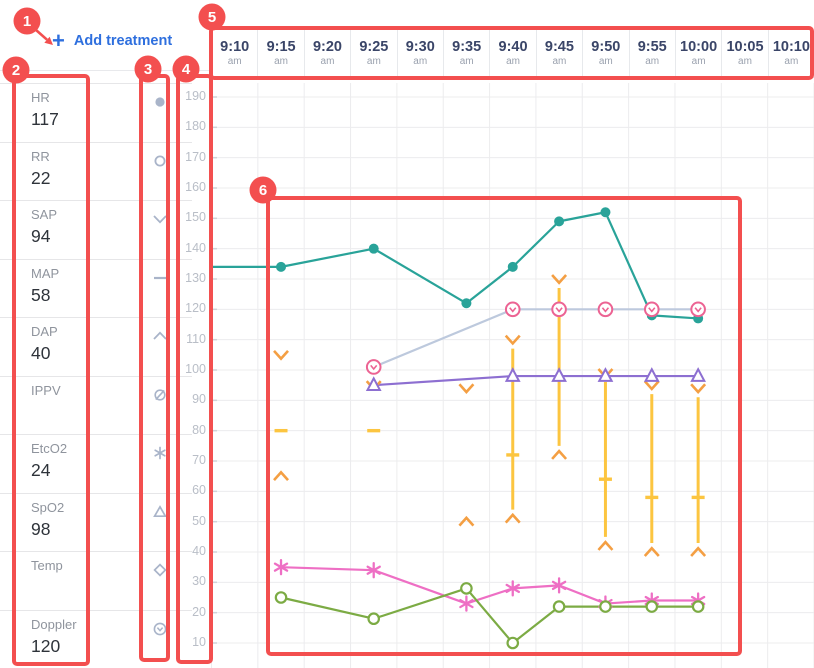 Image resolution: width=814 pixels, height=668 pixels. I want to click on divider, so click(105, 70).